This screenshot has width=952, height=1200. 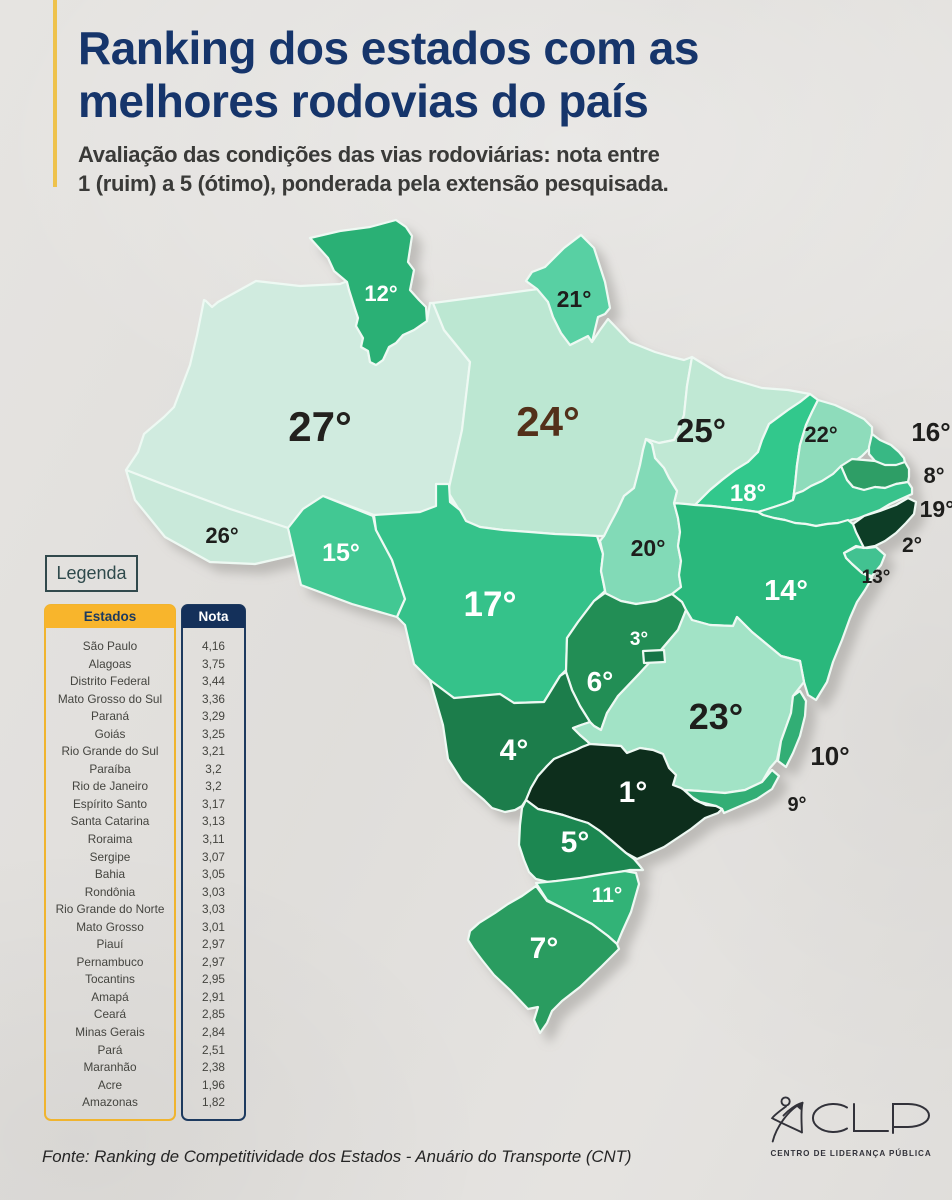 What do you see at coordinates (600, 681) in the screenshot?
I see `svg-text: 6°` at bounding box center [600, 681].